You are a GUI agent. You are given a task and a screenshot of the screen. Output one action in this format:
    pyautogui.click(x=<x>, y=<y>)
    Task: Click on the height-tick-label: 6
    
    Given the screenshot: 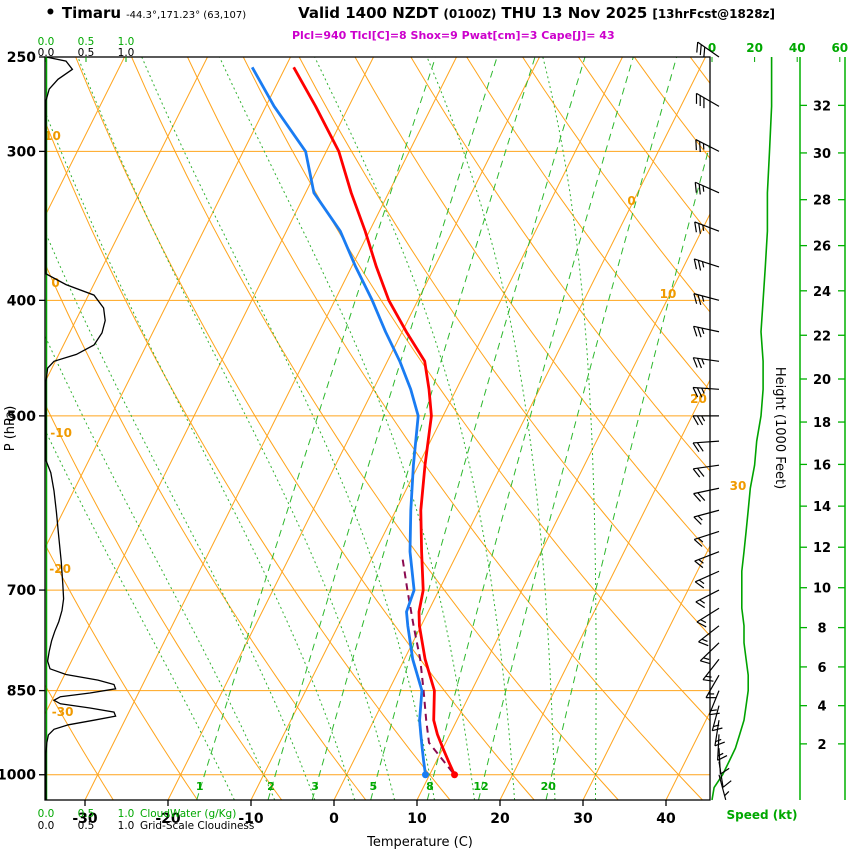 What is the action you would take?
    pyautogui.click(x=821, y=668)
    